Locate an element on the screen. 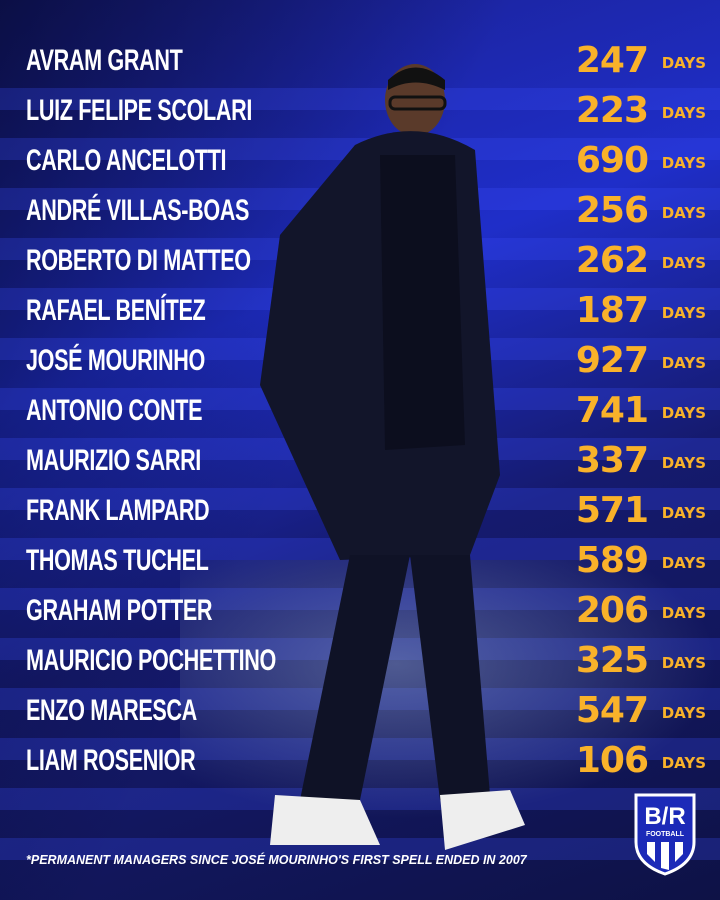 The image size is (720, 900). manager-name: MAURICIO POCHETTINO is located at coordinates (151, 660).